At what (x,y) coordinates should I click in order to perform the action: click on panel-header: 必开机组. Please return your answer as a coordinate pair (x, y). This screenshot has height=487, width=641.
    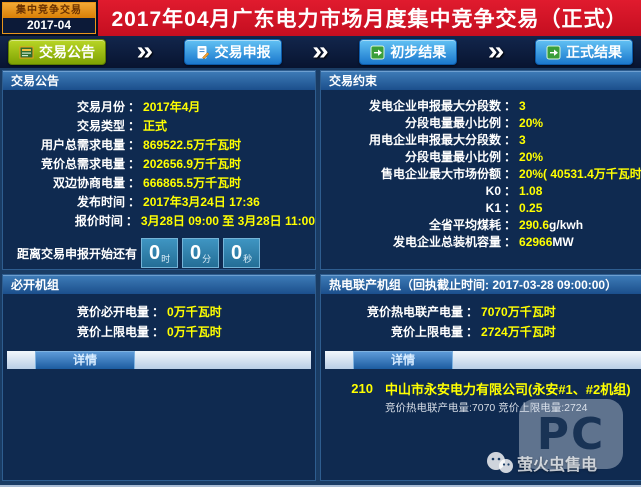
    Looking at the image, I should click on (159, 284).